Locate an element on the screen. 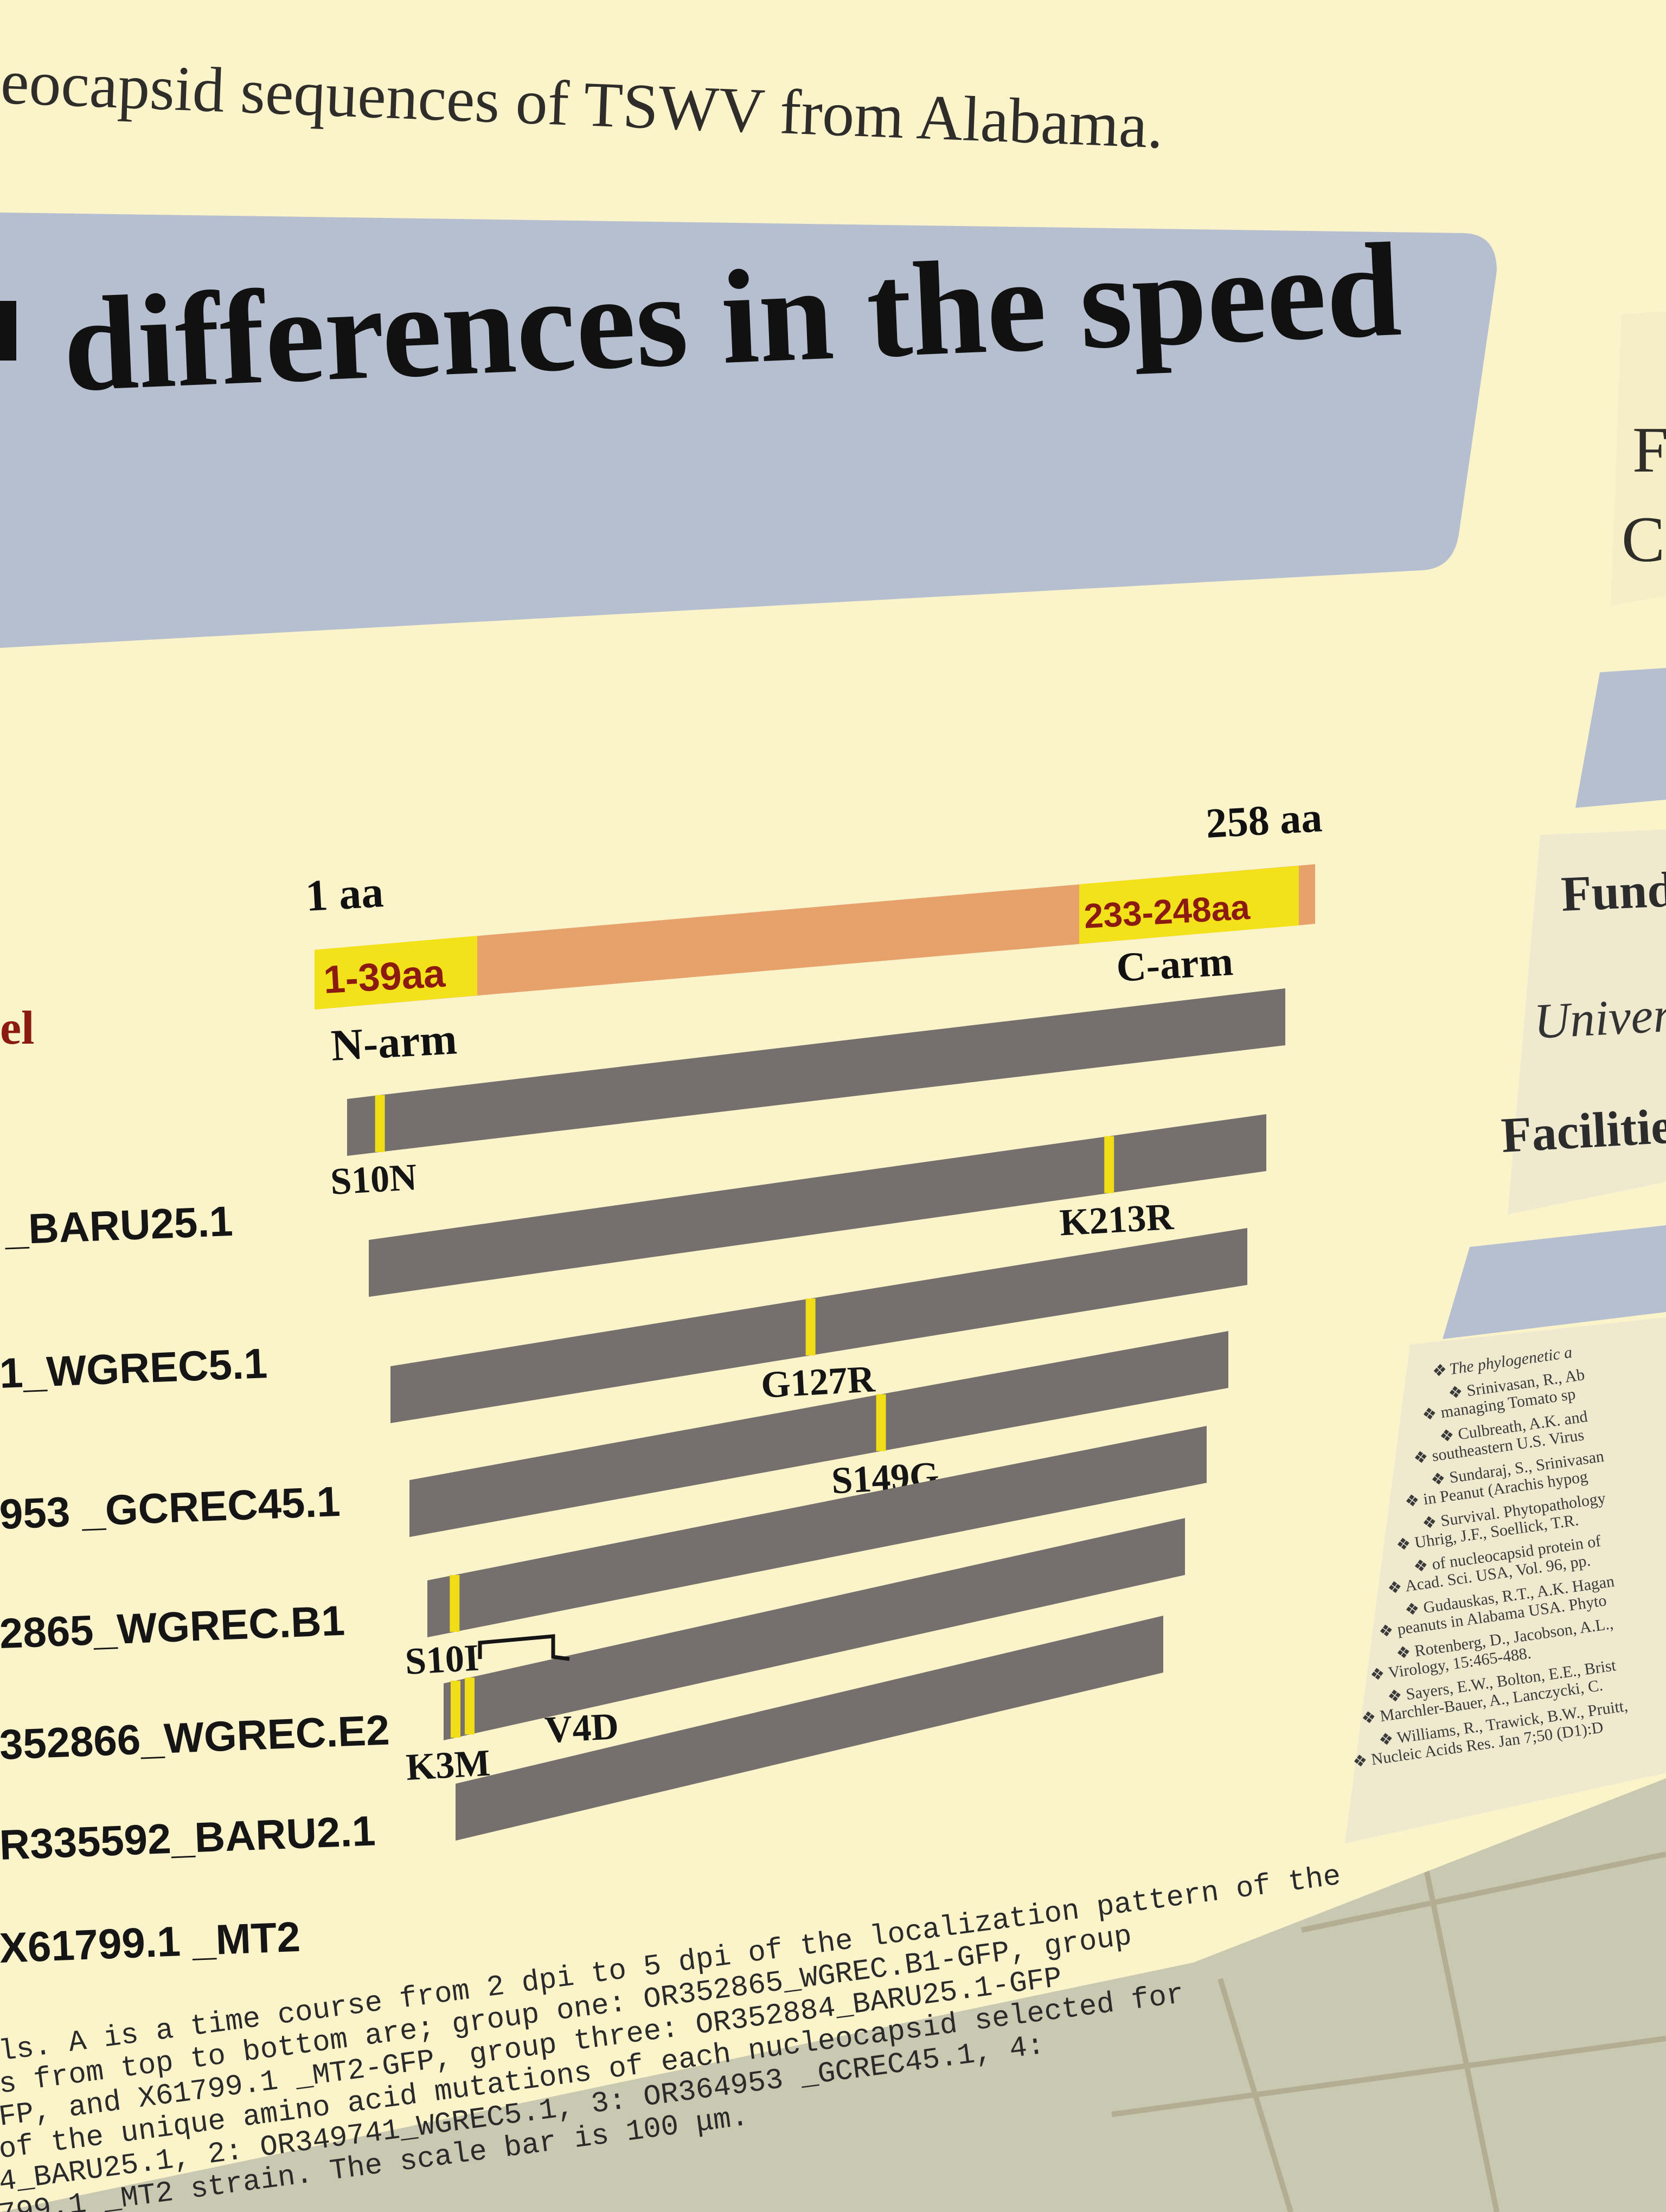  right-funding-panel is located at coordinates (1587, 1021).